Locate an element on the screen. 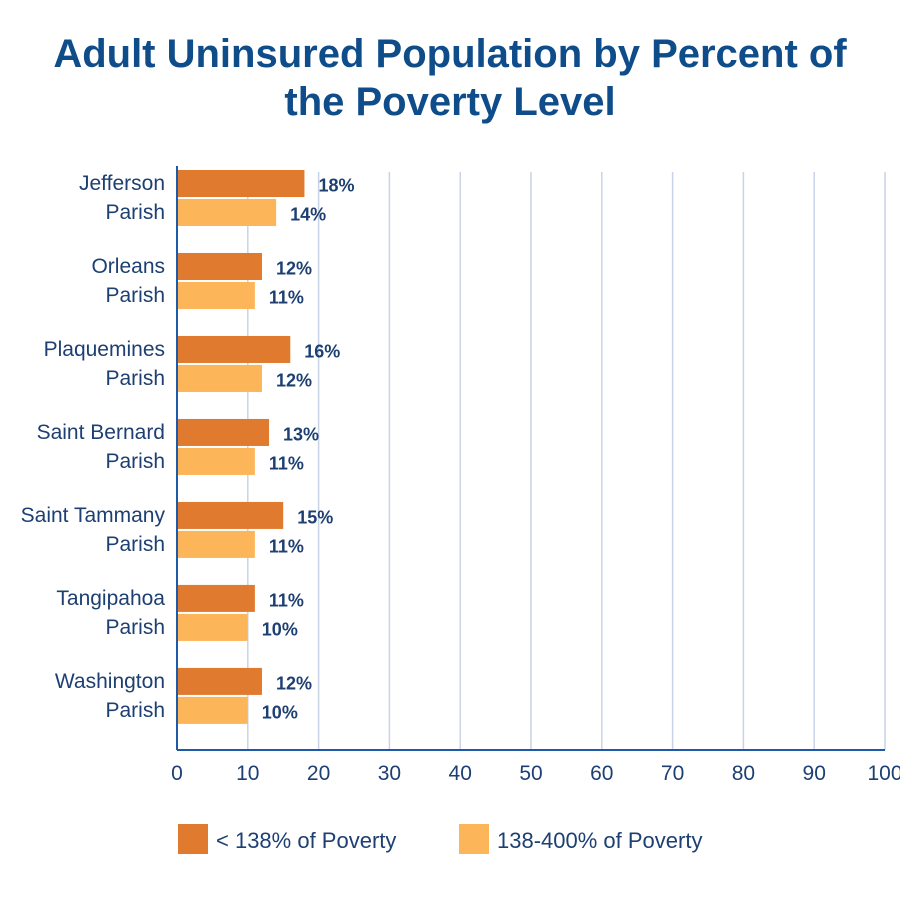 This screenshot has height=900, width=900. x-tick-label-10: 10 is located at coordinates (247, 773).